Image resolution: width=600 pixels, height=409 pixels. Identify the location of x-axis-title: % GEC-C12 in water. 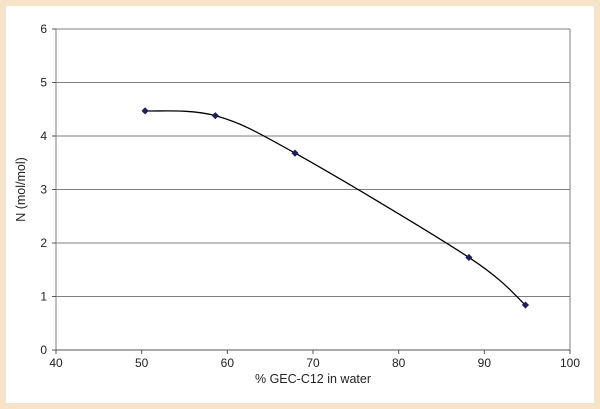
(313, 379).